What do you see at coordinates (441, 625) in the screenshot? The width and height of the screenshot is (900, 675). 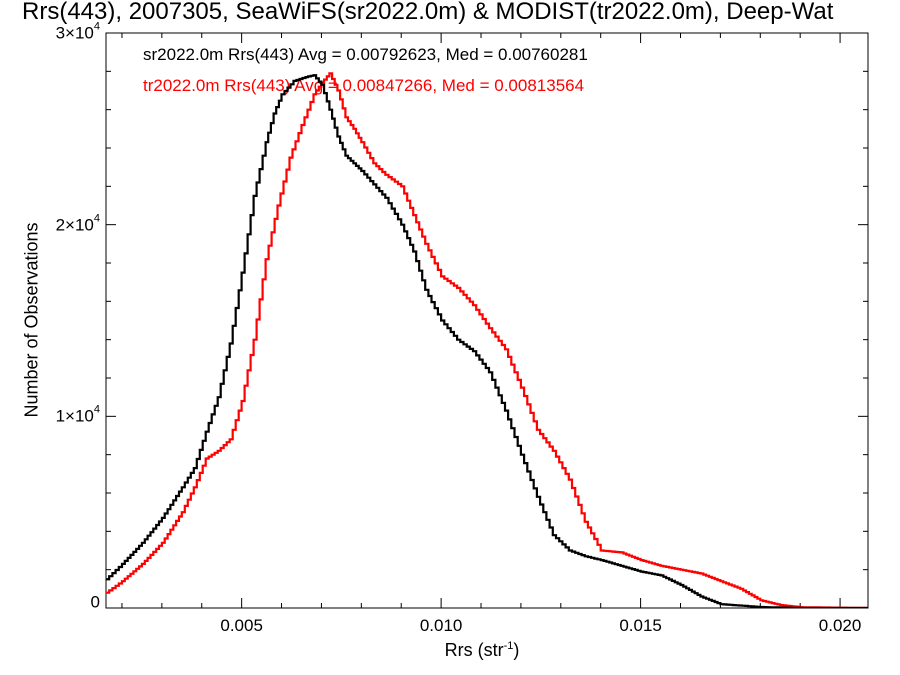 I see `x-tick-label: 0.010` at bounding box center [441, 625].